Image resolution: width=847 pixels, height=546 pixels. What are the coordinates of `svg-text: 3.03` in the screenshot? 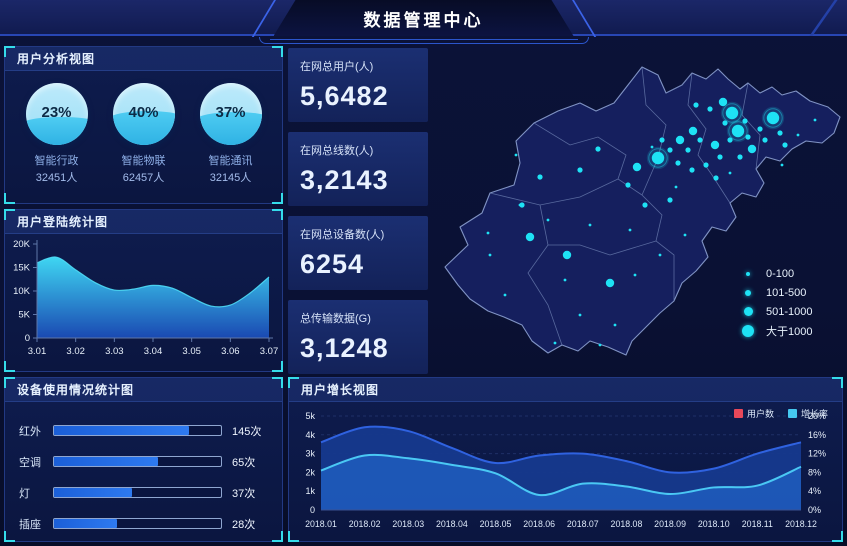 It's located at (114, 351).